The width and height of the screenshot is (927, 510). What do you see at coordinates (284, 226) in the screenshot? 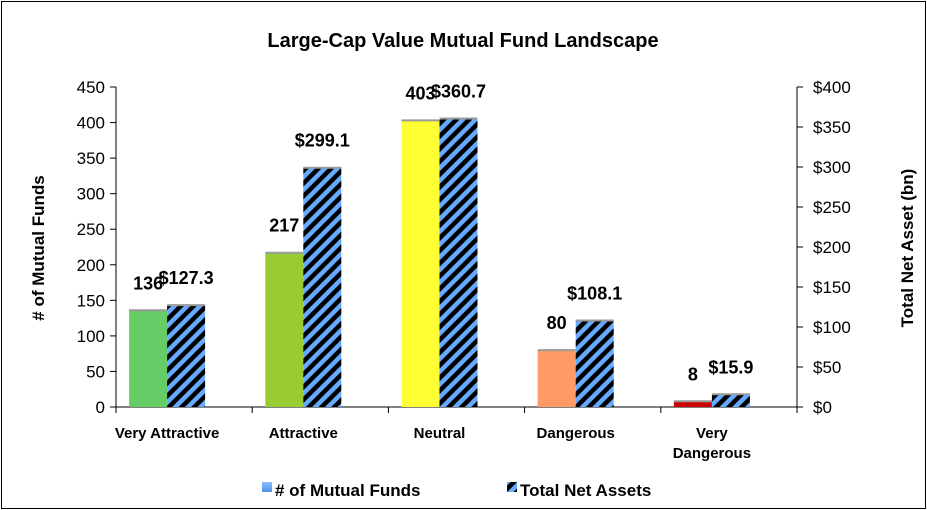
I see `data-label-mutual-funds: 217` at bounding box center [284, 226].